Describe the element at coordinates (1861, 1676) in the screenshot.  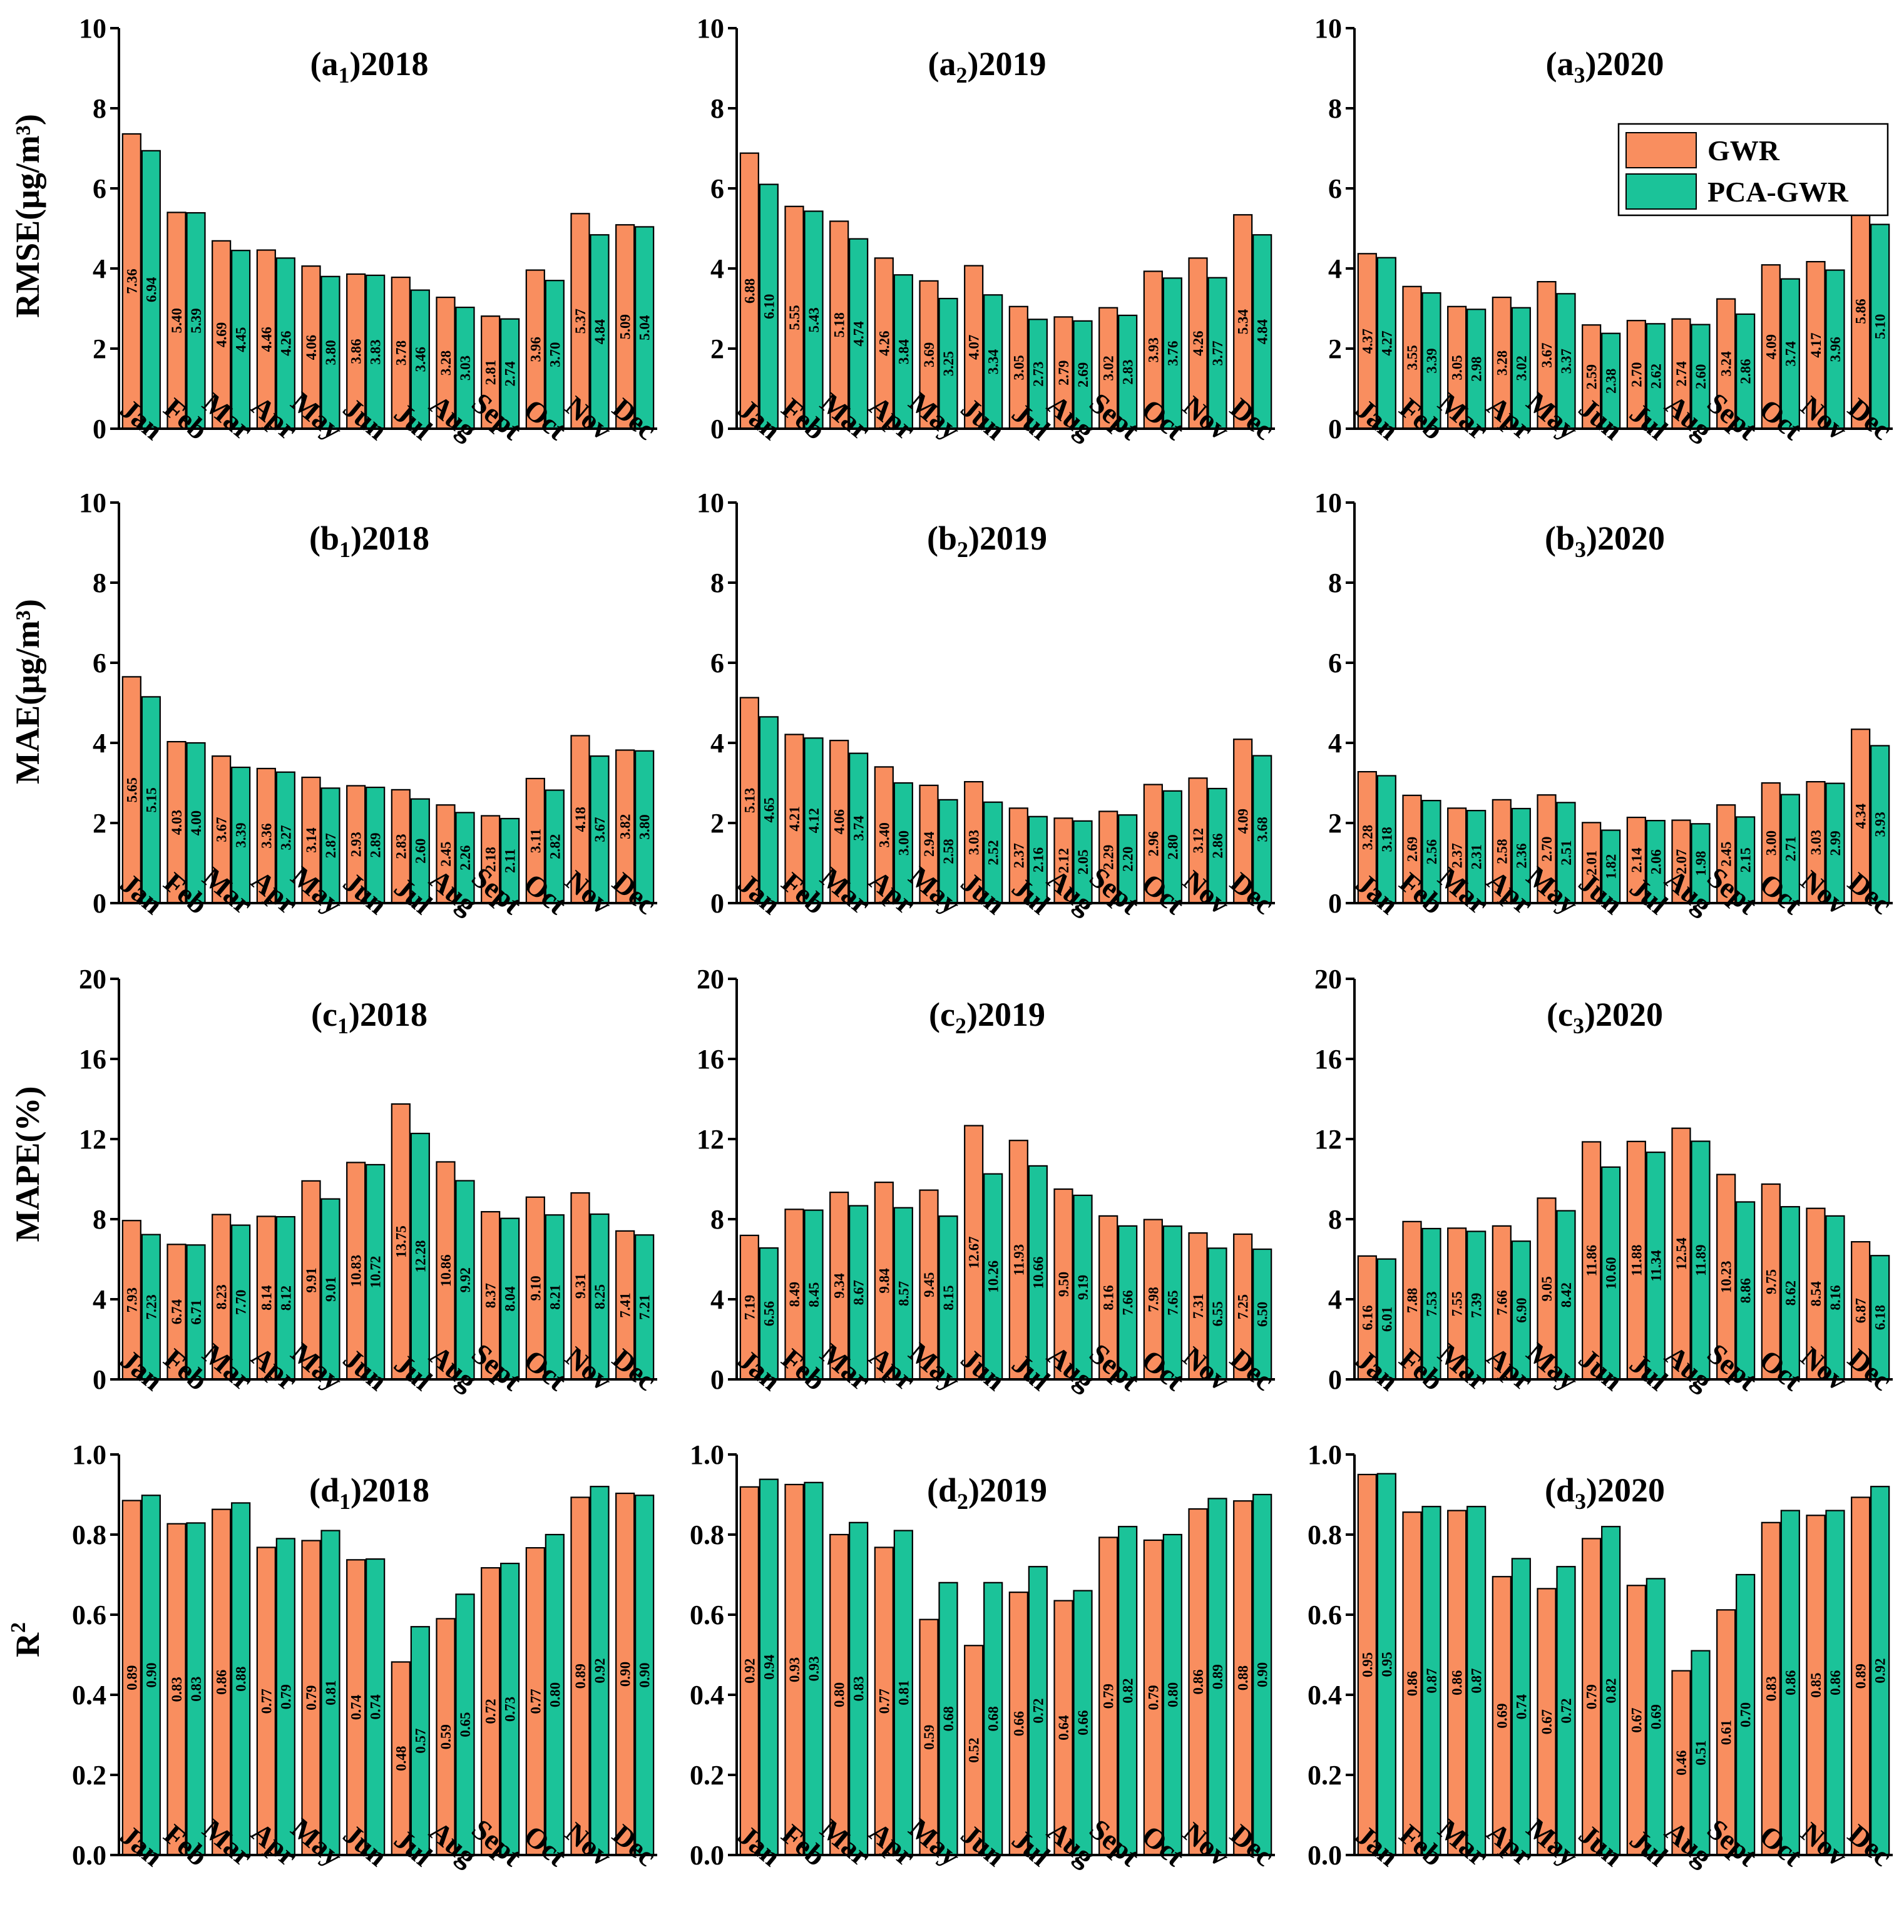
I see `value-label-gwr-dec: 0.89` at that location.